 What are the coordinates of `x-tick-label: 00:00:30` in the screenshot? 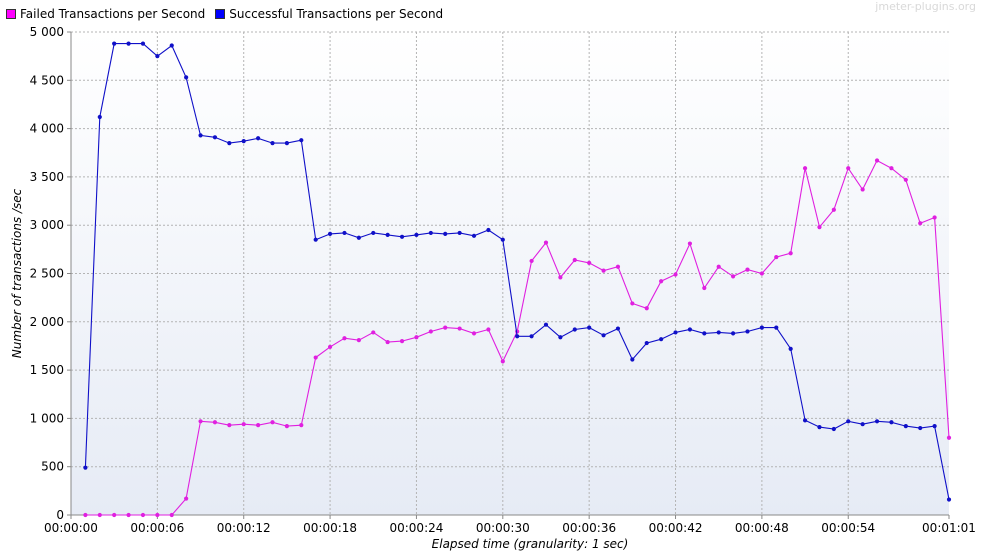 It's located at (503, 528).